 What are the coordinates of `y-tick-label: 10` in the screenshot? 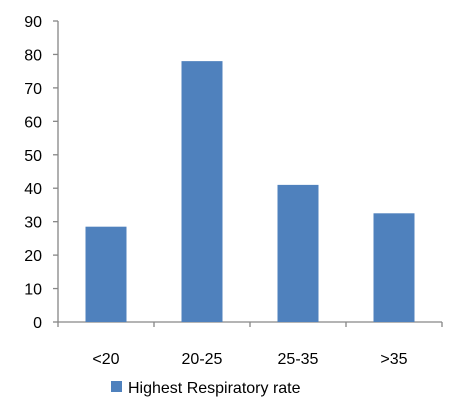 It's located at (33, 290).